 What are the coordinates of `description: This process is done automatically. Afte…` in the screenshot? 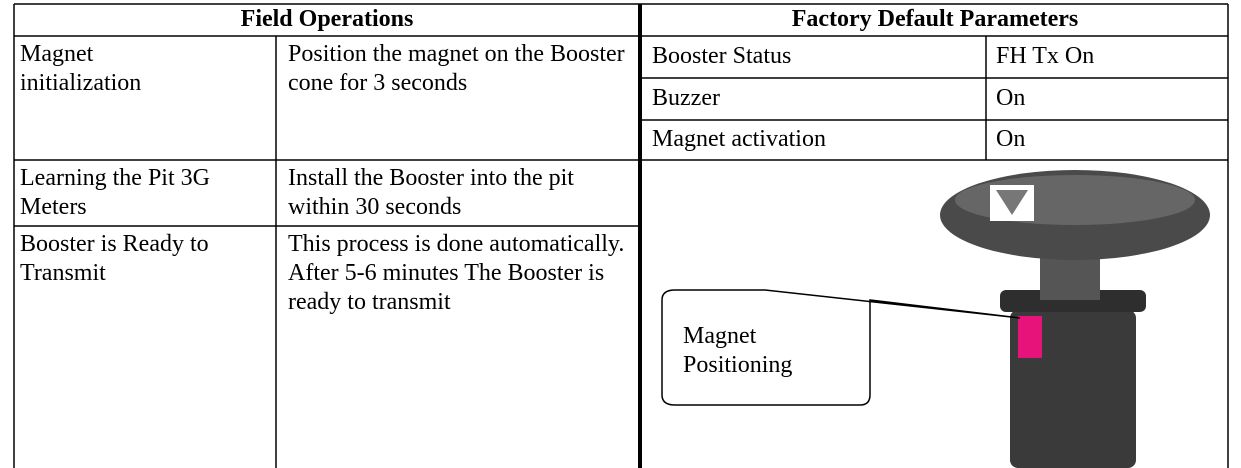 It's located at (456, 273).